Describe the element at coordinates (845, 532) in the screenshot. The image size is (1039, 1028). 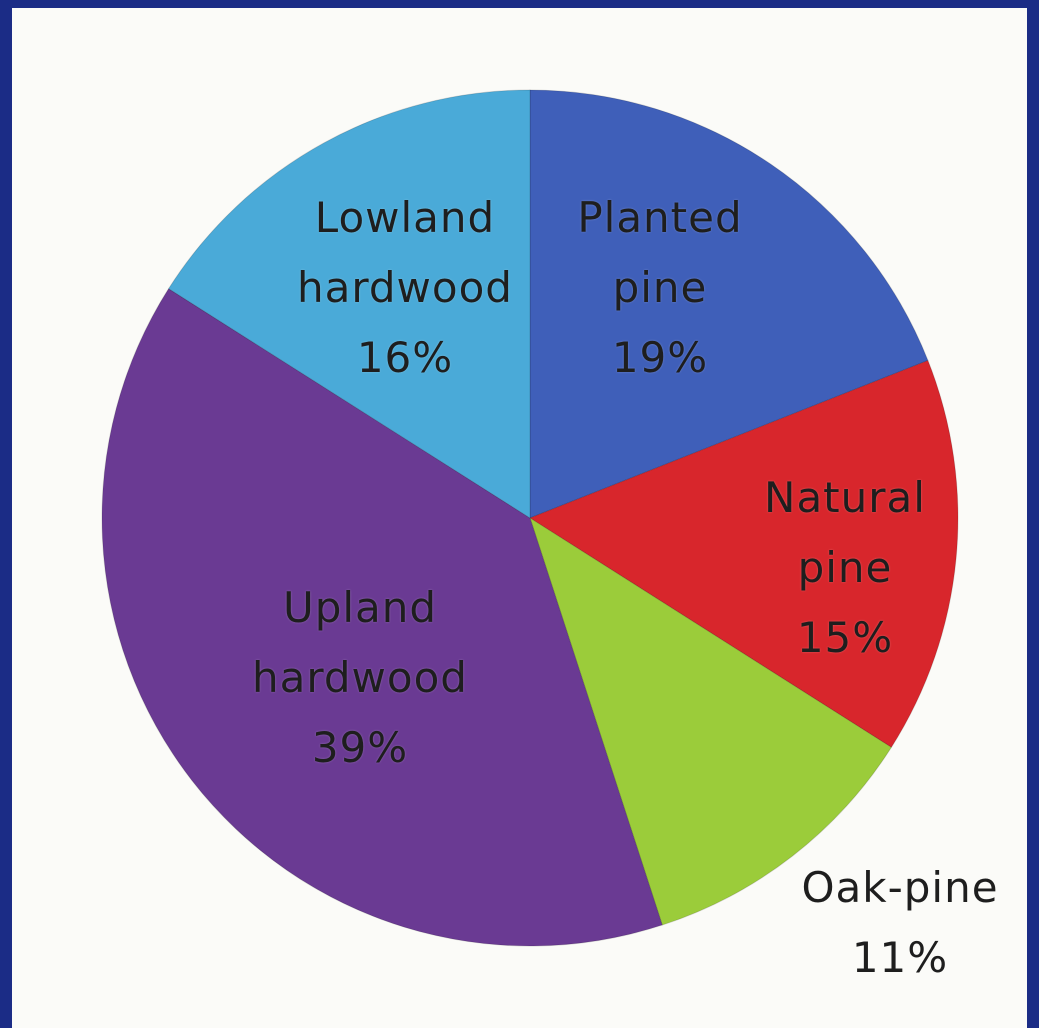
I see `category-label: Natural pine` at that location.